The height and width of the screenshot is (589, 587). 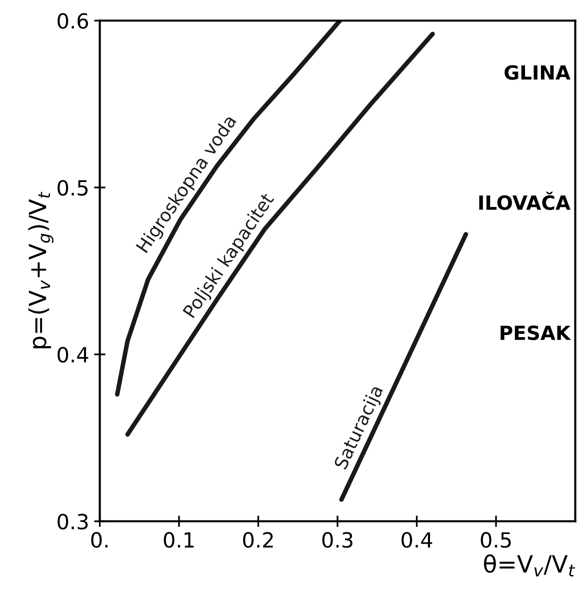 What do you see at coordinates (73, 188) in the screenshot?
I see `y-tick-label: 0.5` at bounding box center [73, 188].